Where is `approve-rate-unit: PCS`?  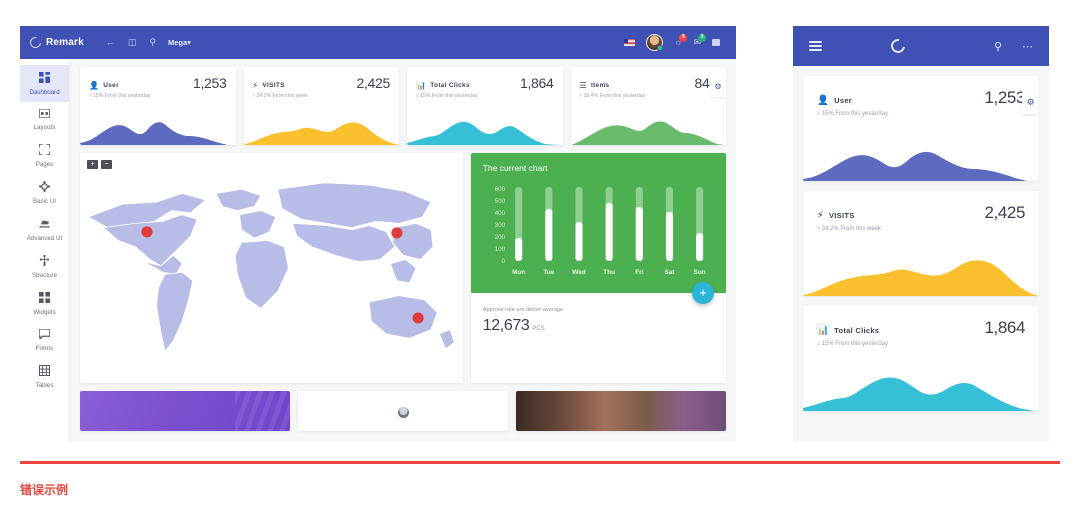
approve-rate-unit: PCS is located at coordinates (538, 329).